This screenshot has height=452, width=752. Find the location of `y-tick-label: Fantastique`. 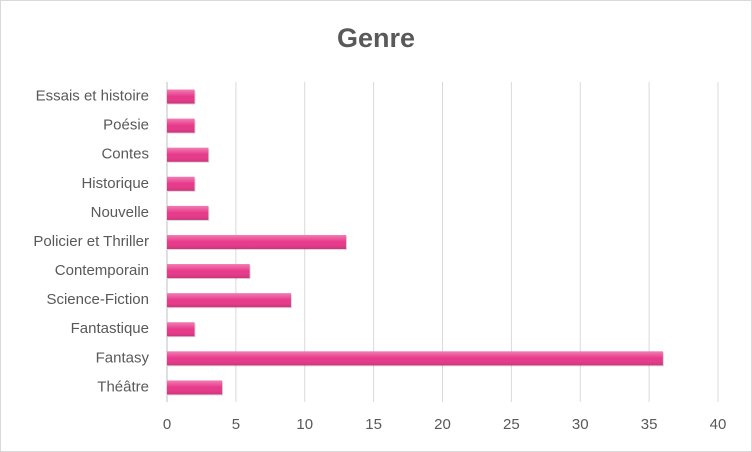

y-tick-label: Fantastique is located at coordinates (110, 328).